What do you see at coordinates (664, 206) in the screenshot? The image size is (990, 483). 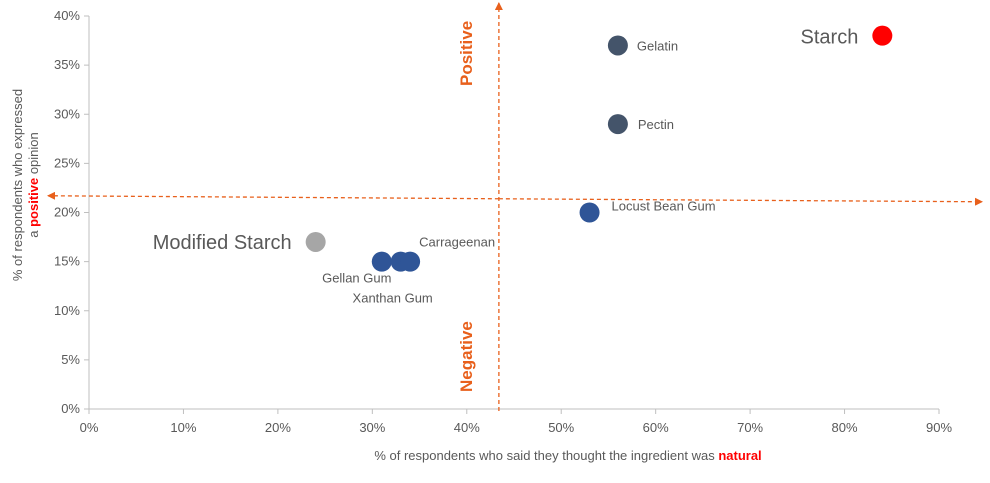 I see `data-label: Locust Bean Gum` at bounding box center [664, 206].